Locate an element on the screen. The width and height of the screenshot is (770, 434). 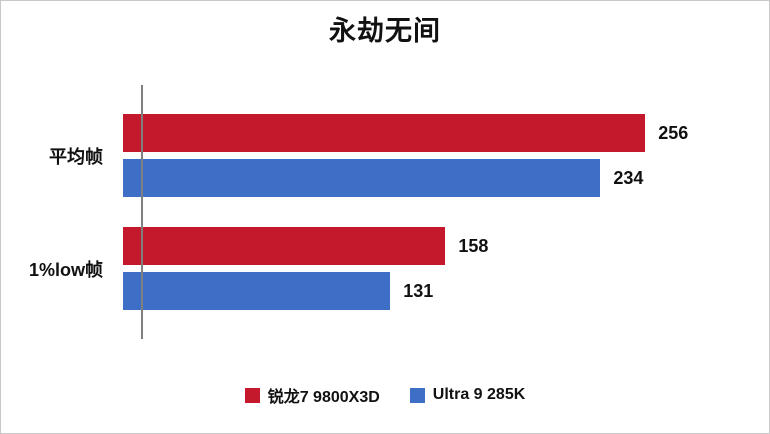
legend-label-ryzen: 锐龙7 9800X3D is located at coordinates (323, 397).